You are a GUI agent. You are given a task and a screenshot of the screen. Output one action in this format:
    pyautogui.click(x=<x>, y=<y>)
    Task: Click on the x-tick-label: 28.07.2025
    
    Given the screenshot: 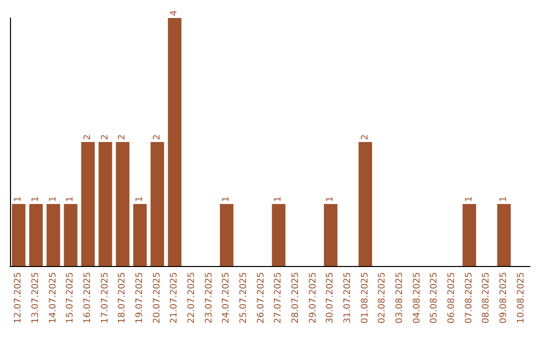 What is the action you would take?
    pyautogui.click(x=296, y=298)
    